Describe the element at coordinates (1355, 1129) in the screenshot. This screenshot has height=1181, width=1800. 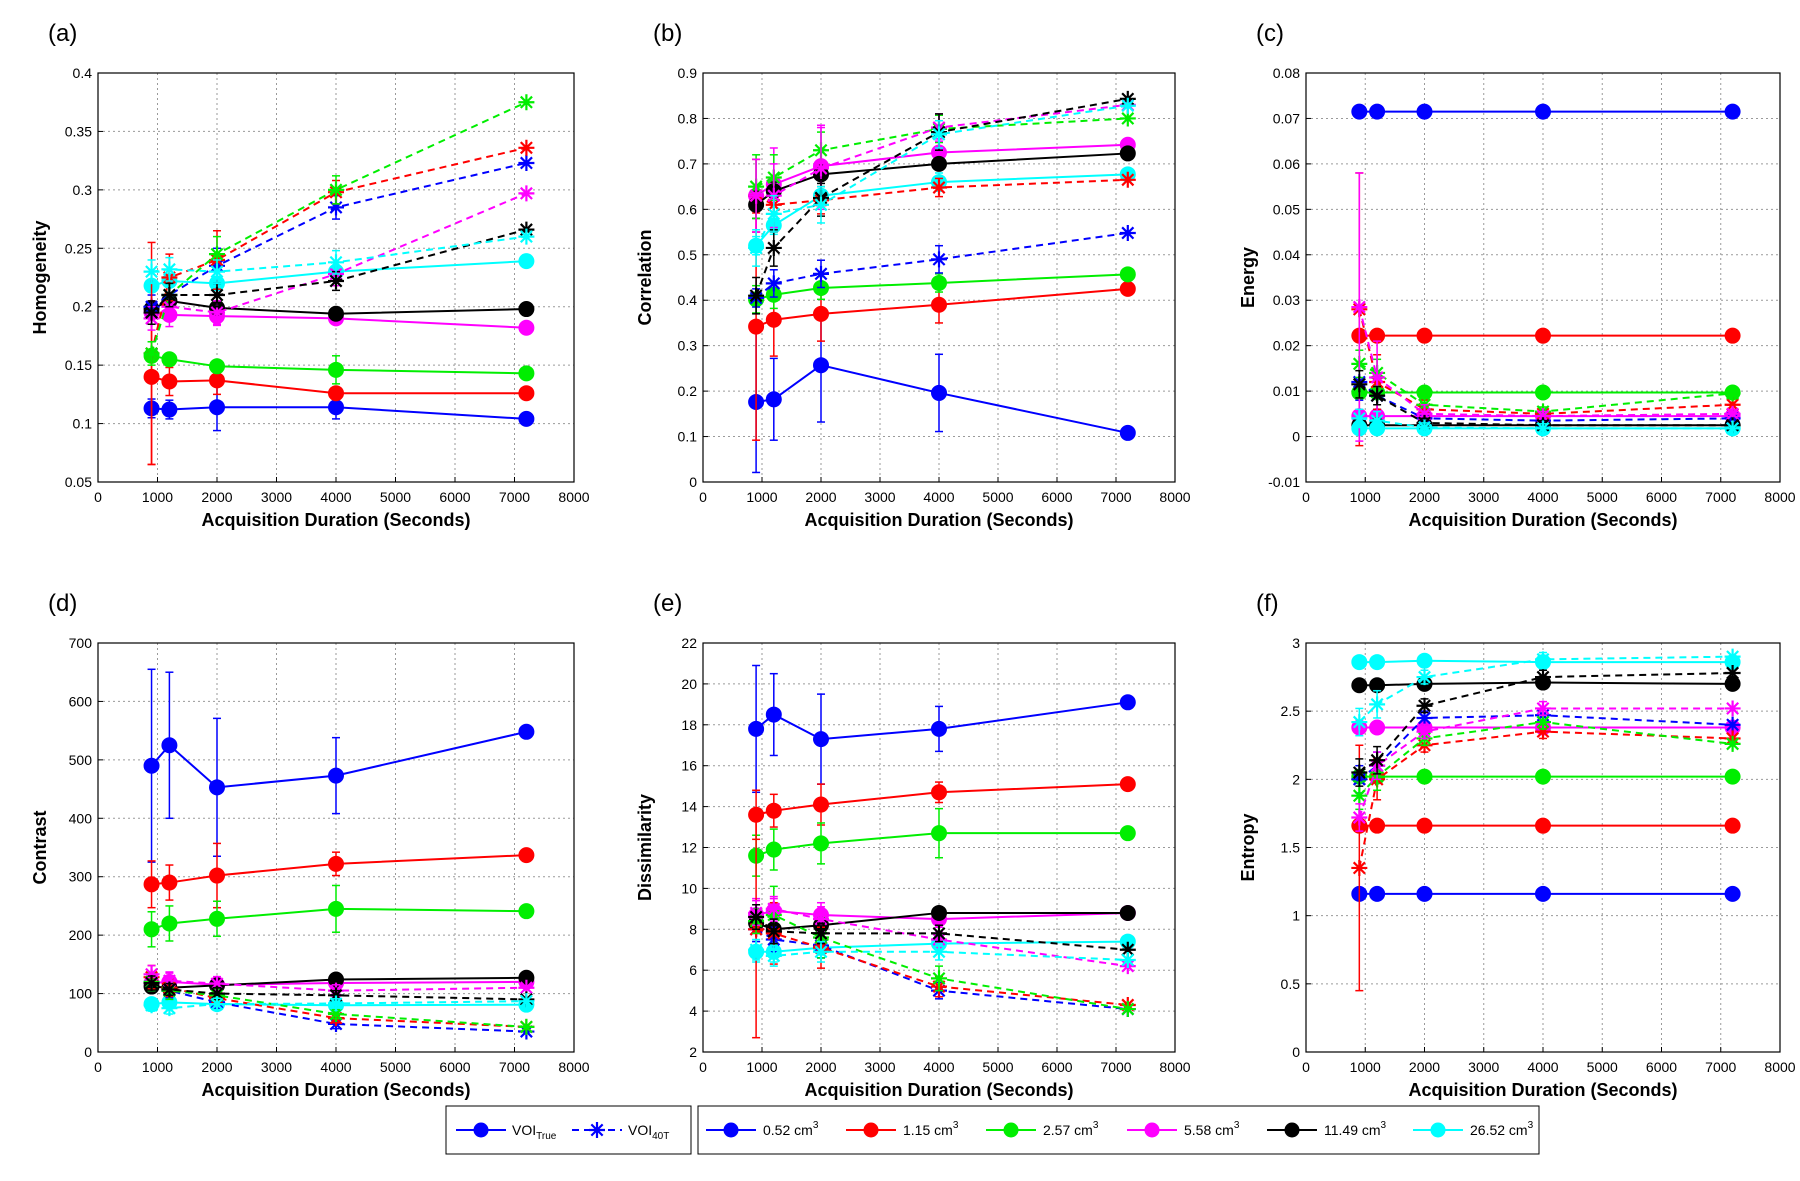
I see `legend-label: 11.49 cm3` at that location.